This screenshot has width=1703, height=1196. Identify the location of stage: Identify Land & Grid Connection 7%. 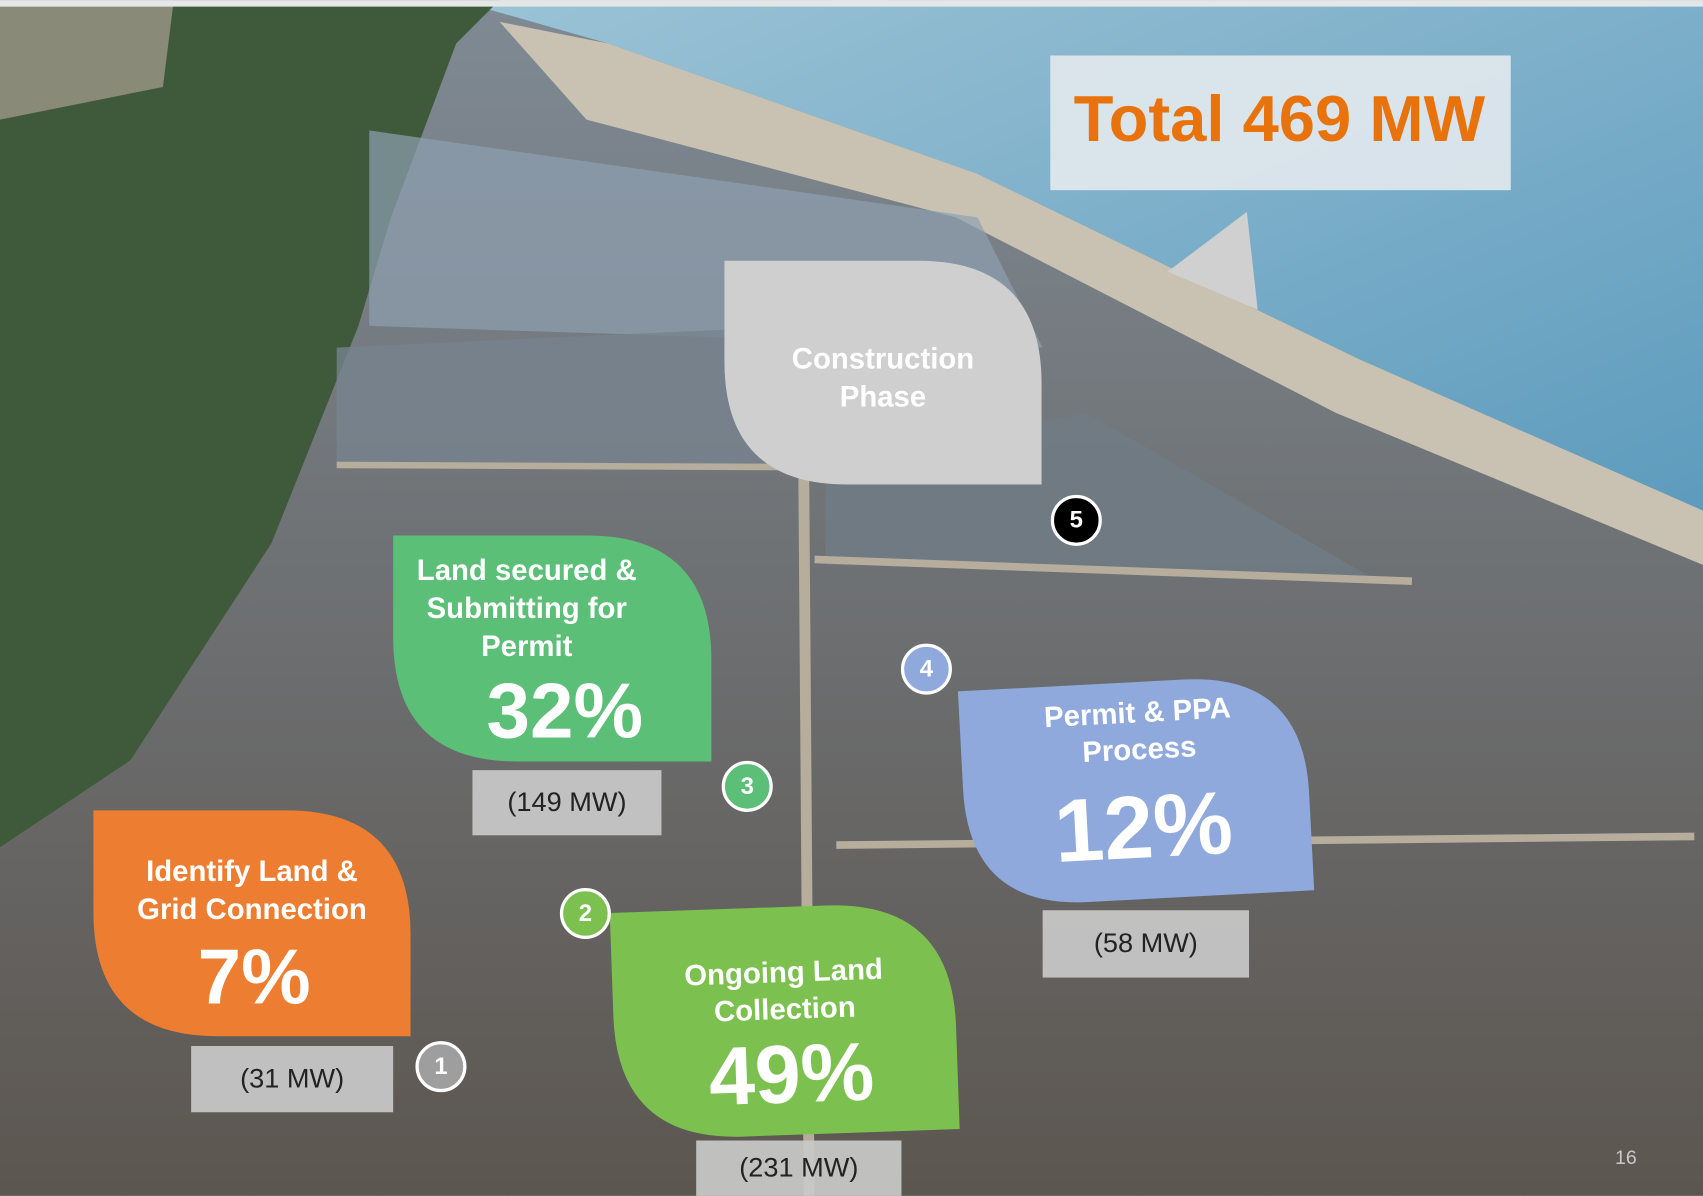
(252, 923).